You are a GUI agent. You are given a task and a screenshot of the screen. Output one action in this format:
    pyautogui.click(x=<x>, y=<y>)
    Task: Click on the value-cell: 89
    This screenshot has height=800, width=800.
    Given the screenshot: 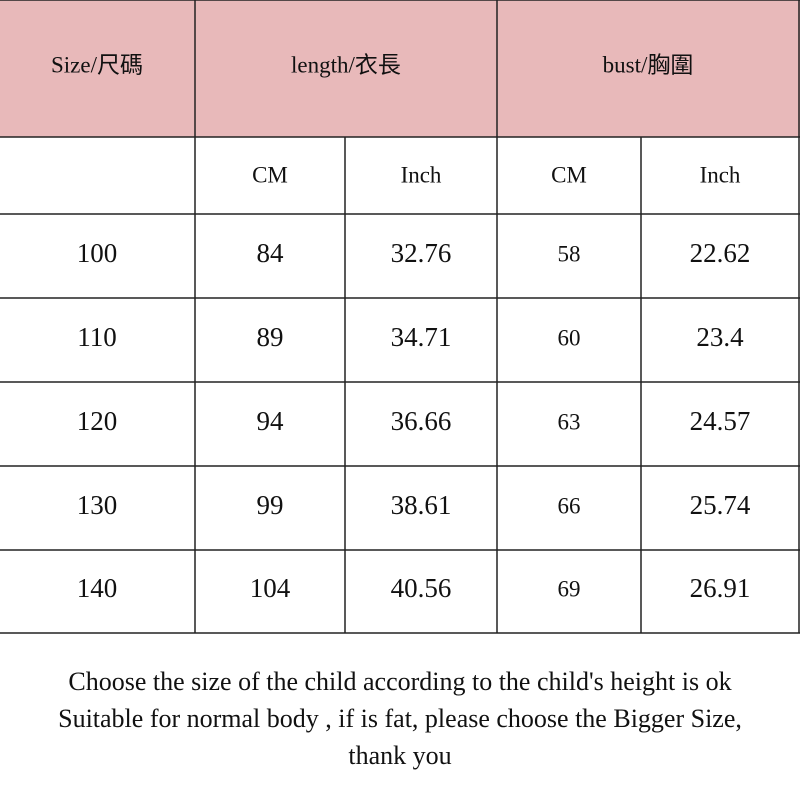 What is the action you would take?
    pyautogui.click(x=270, y=337)
    